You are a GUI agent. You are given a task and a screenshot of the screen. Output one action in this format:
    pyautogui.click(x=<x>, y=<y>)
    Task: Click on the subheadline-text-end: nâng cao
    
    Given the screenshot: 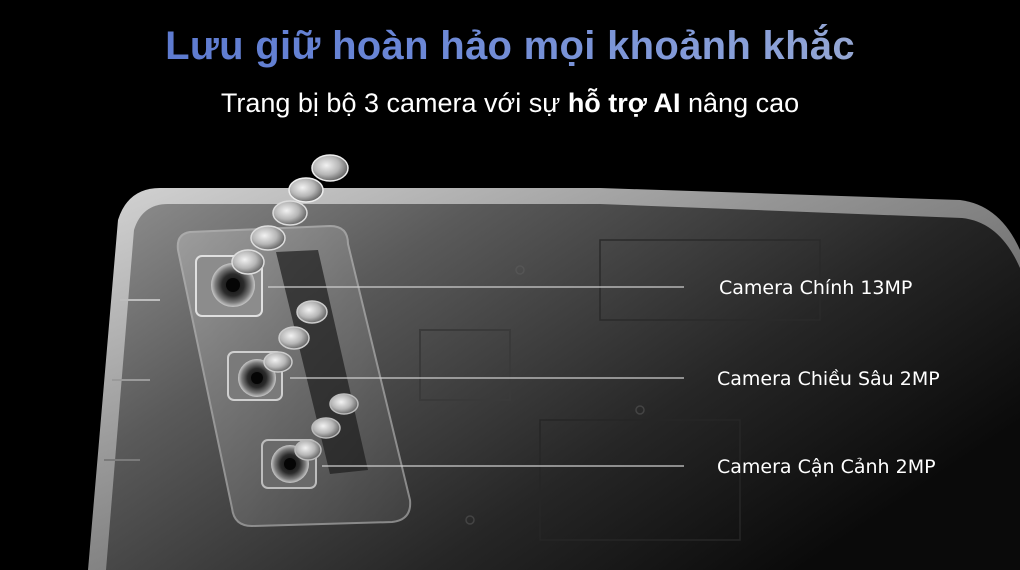 What is the action you would take?
    pyautogui.click(x=744, y=103)
    